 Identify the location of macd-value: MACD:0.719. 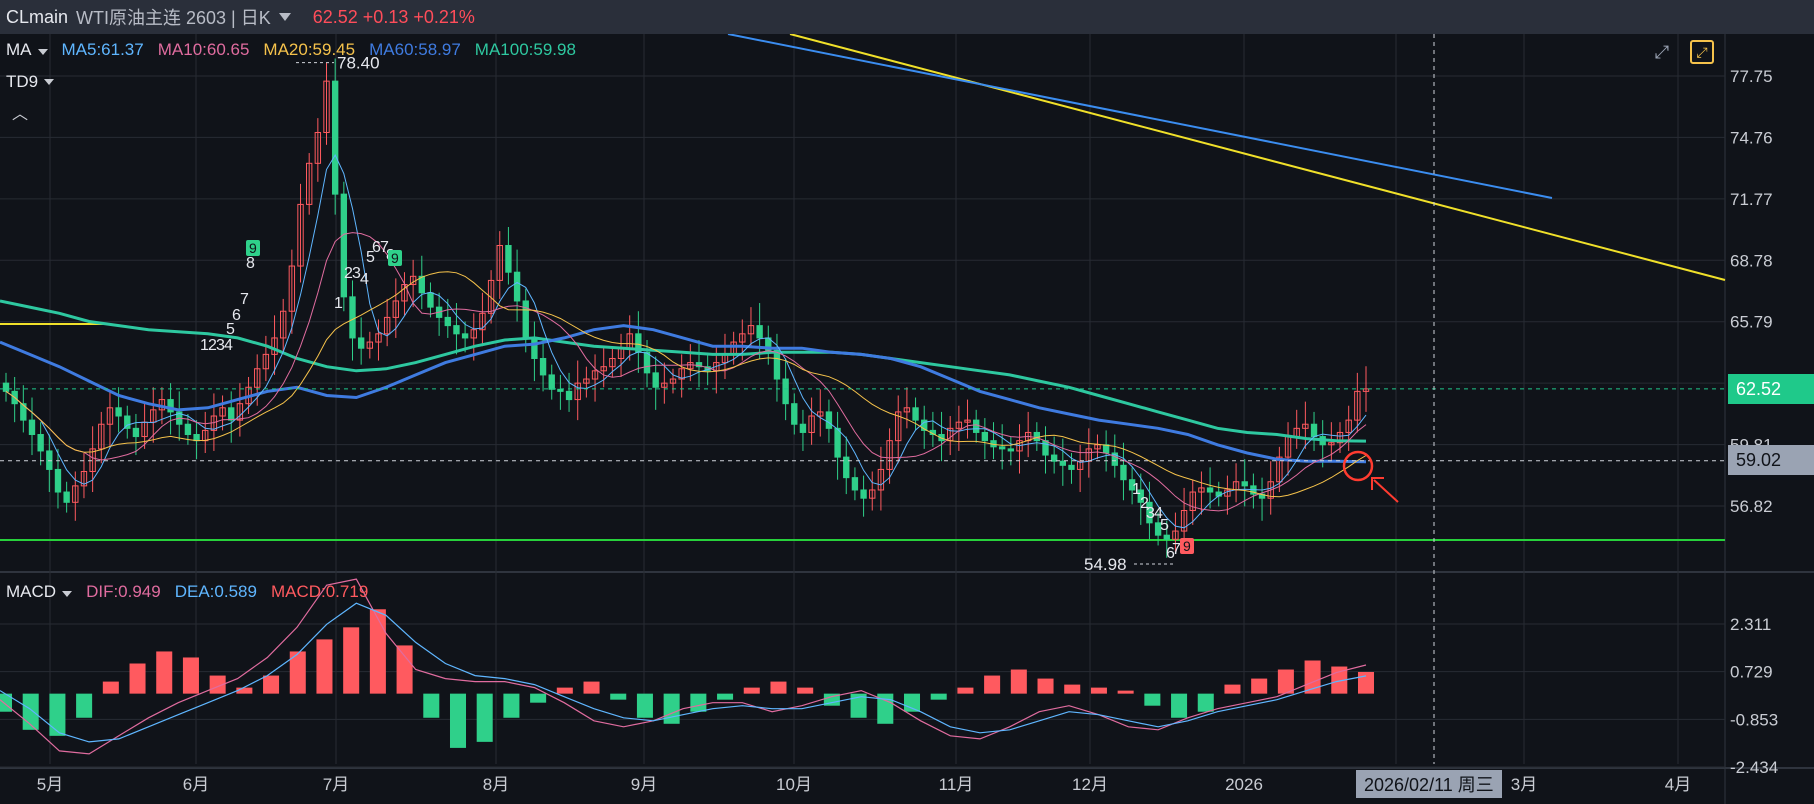
(319, 591).